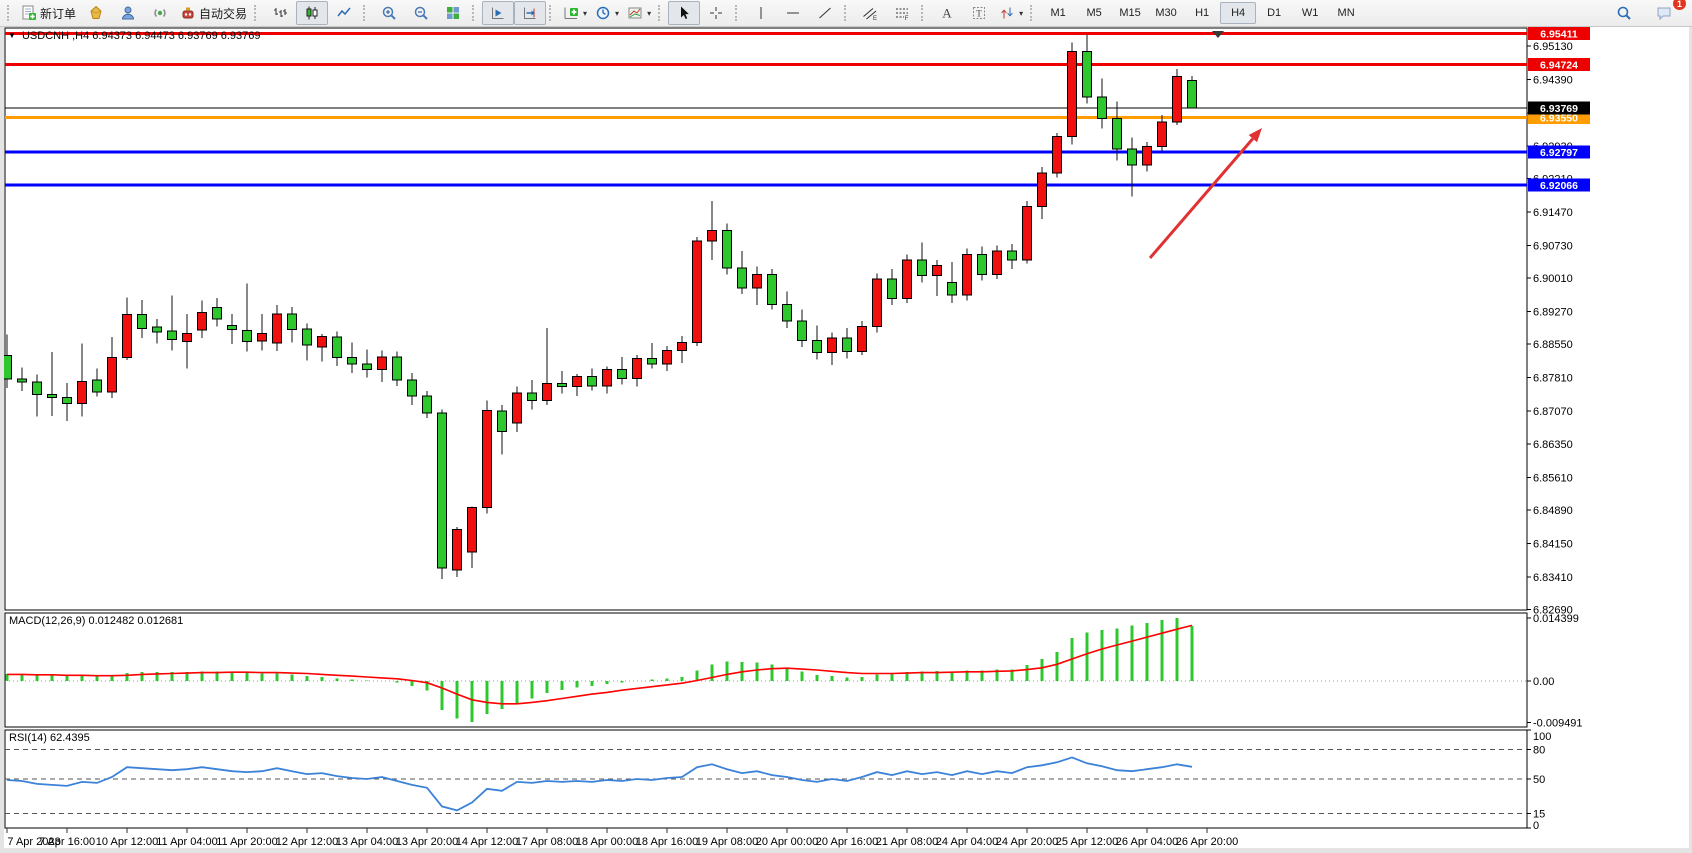  What do you see at coordinates (176, 36) in the screenshot?
I see `chart-title-ohlc: 6.94373 6.94473 6.93769 6.93769` at bounding box center [176, 36].